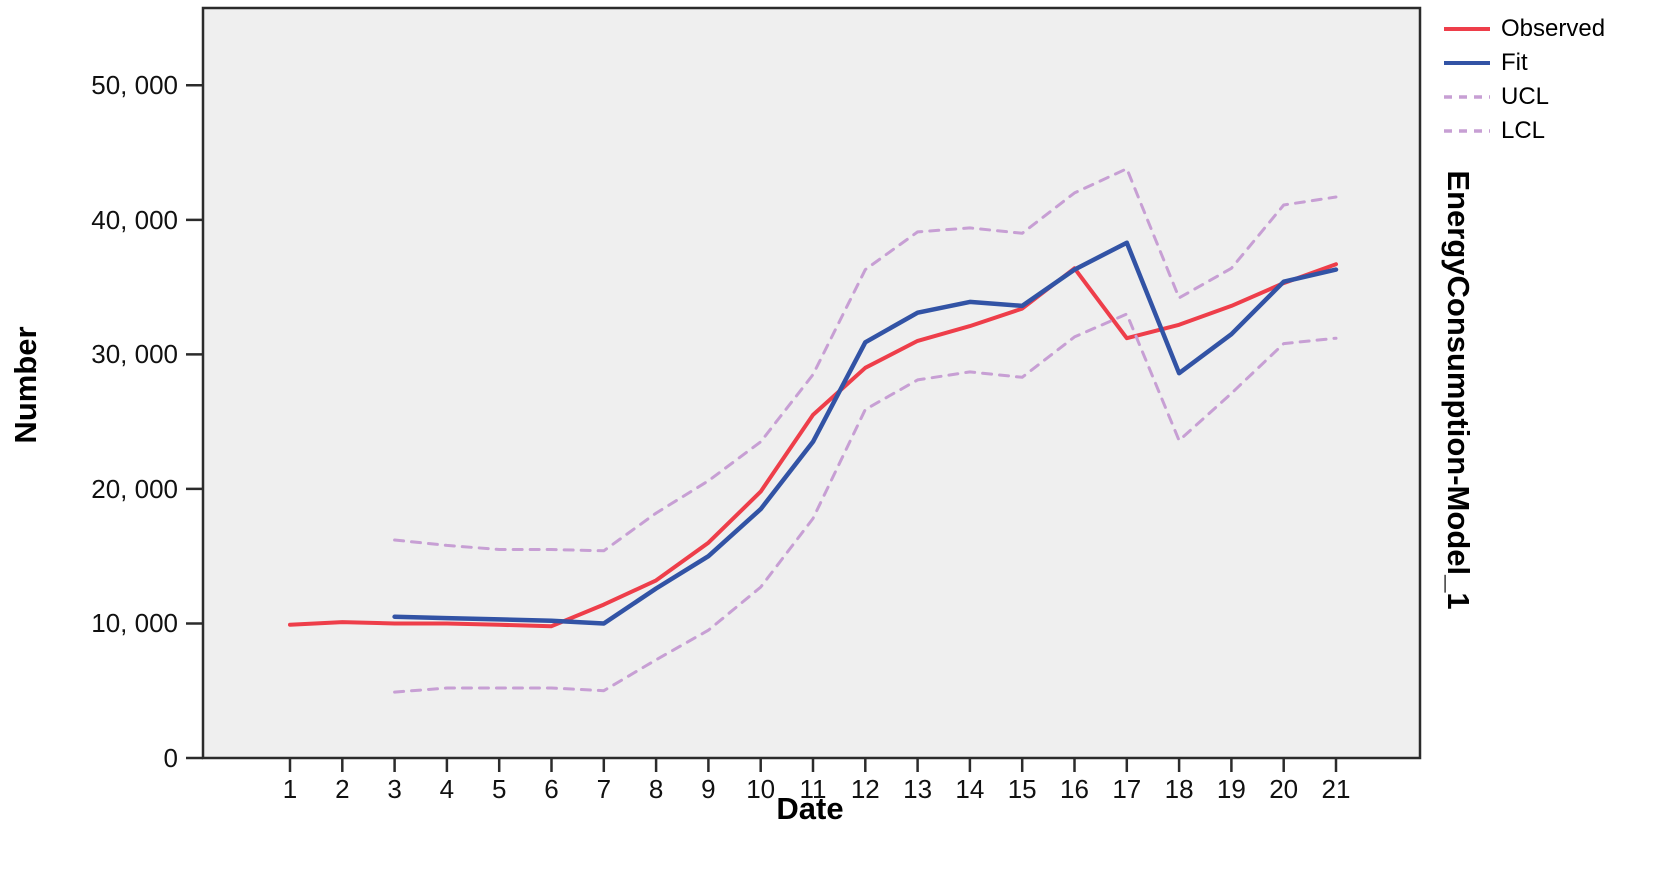 The width and height of the screenshot is (1674, 882). I want to click on x-tick-label: 1, so click(290, 789).